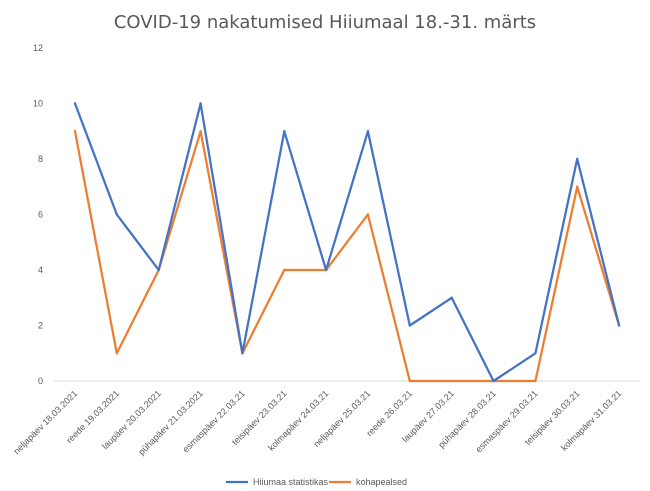  What do you see at coordinates (40, 381) in the screenshot?
I see `y-tick-label: 0` at bounding box center [40, 381].